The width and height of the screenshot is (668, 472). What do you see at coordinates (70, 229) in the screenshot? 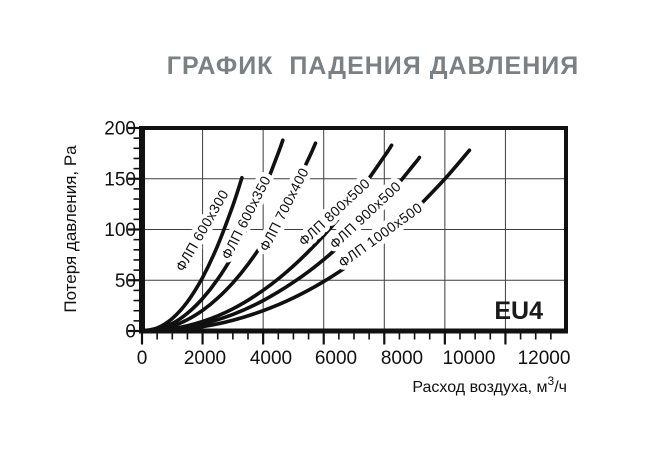
I see `y-axis-title: Потеря давления, Pa` at bounding box center [70, 229].